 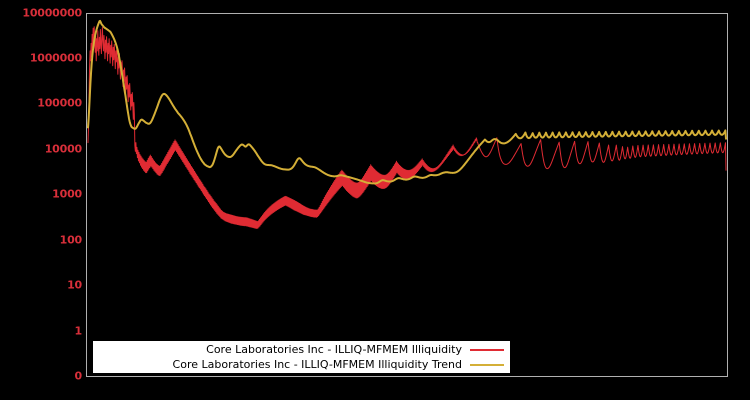 I want to click on y-tick-label: 1, so click(x=78, y=331).